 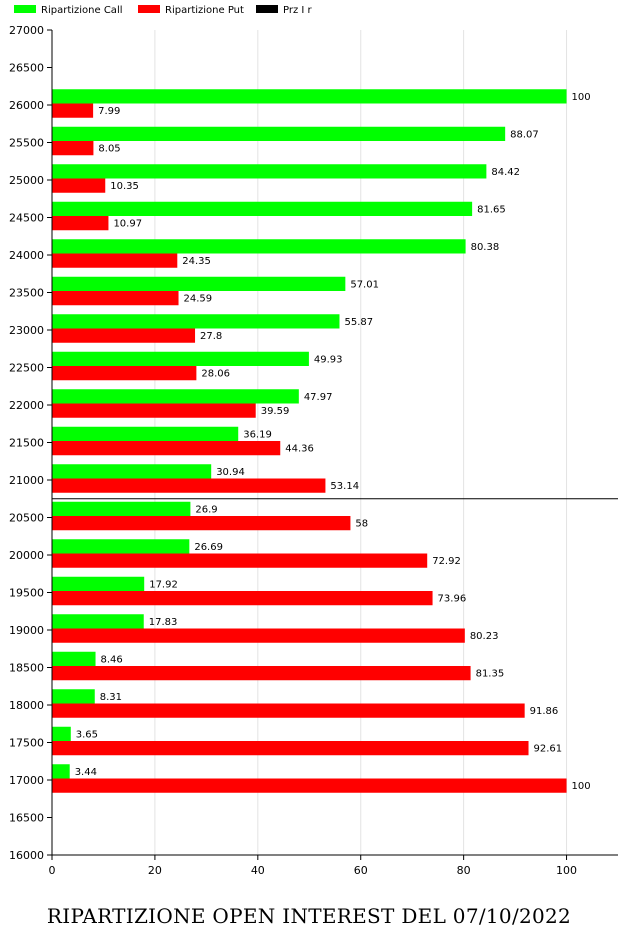 I want to click on data-label-call-26000: 100, so click(x=581, y=97).